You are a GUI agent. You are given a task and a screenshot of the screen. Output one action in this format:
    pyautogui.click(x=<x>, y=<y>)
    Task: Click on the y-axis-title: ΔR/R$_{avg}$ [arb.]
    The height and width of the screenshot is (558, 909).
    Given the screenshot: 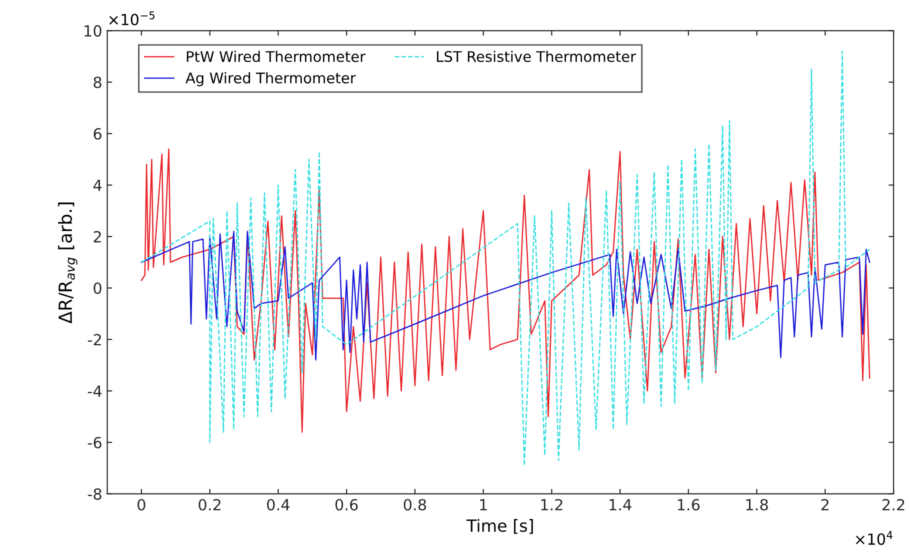 What is the action you would take?
    pyautogui.click(x=68, y=263)
    